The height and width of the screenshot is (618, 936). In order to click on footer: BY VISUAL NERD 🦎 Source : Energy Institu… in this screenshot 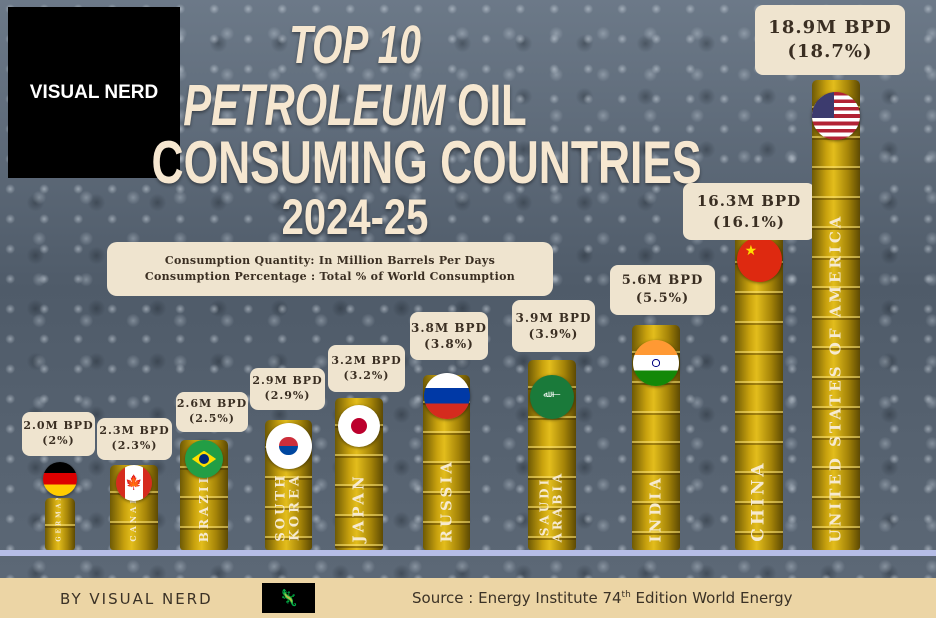, I will do `click(468, 598)`.